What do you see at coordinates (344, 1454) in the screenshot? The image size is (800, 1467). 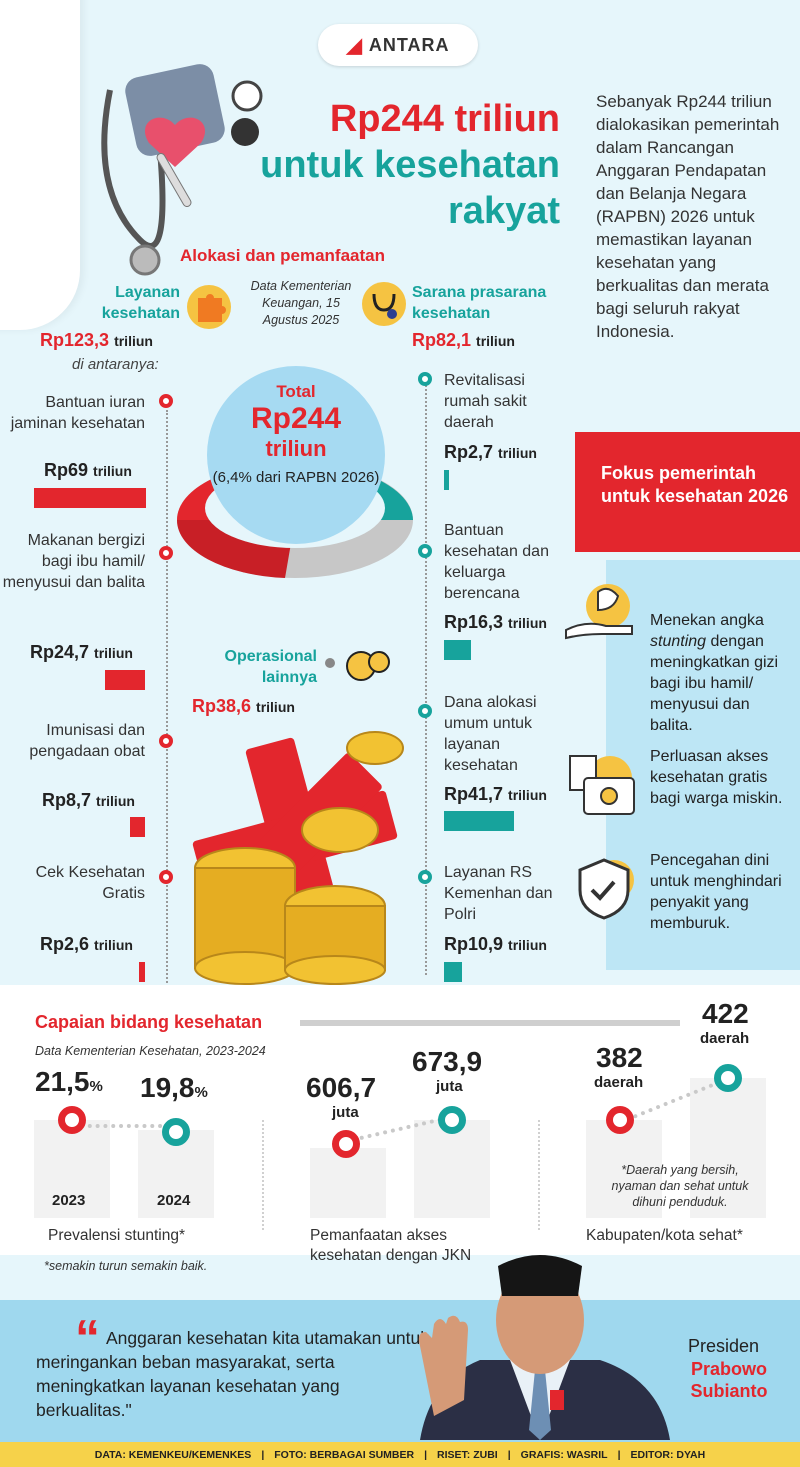 I see `credit-photo: FOTO: BERBAGAI SUMBER` at bounding box center [344, 1454].